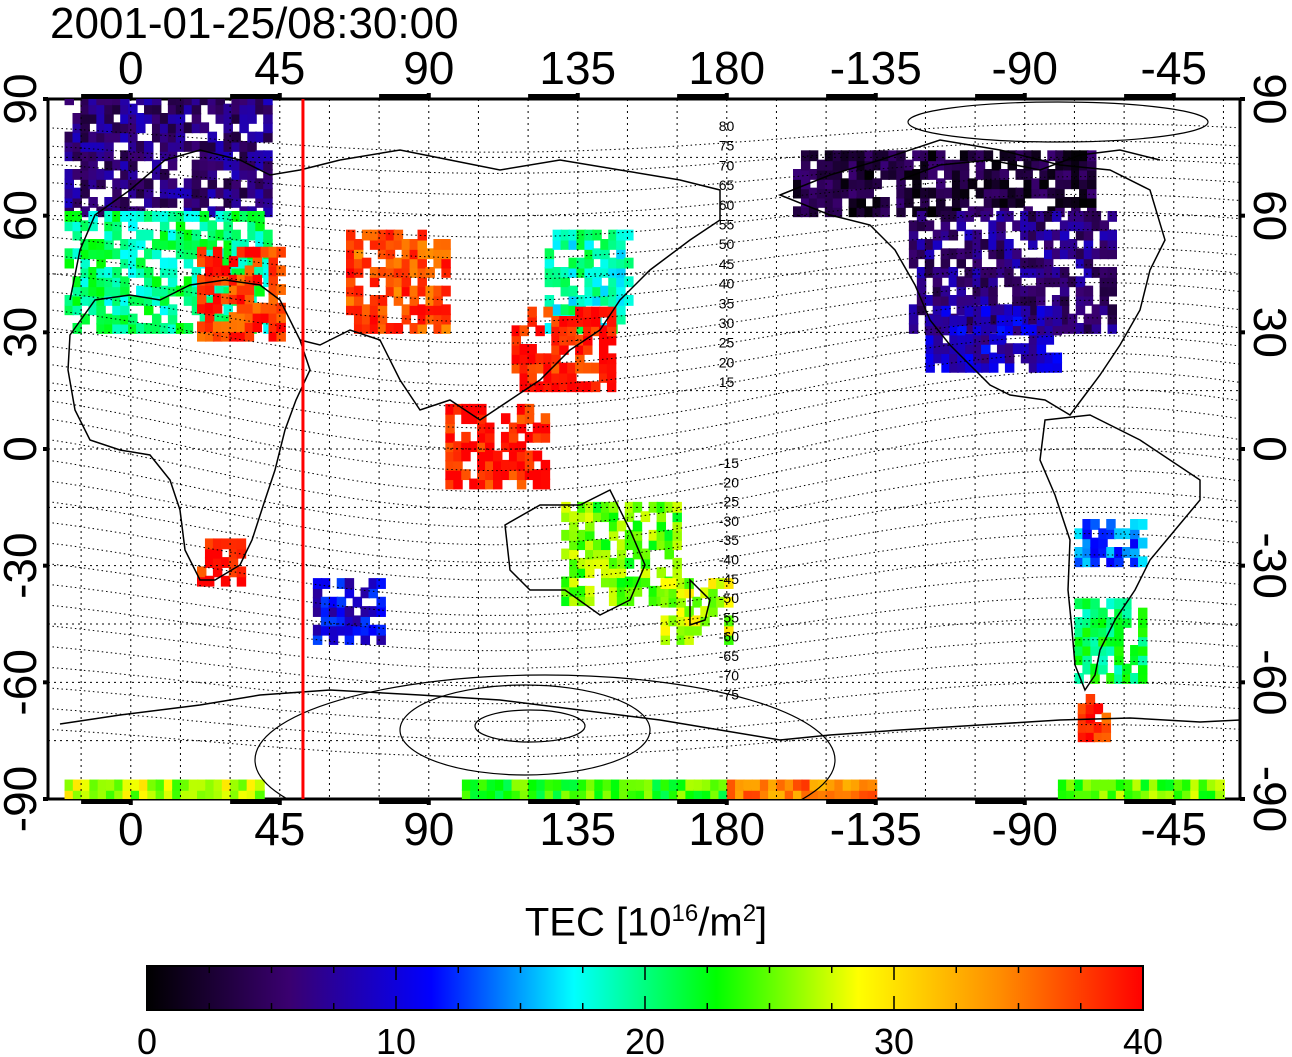 This screenshot has width=1292, height=1057. Describe the element at coordinates (1242, 565) in the screenshot. I see `right-tick` at that location.